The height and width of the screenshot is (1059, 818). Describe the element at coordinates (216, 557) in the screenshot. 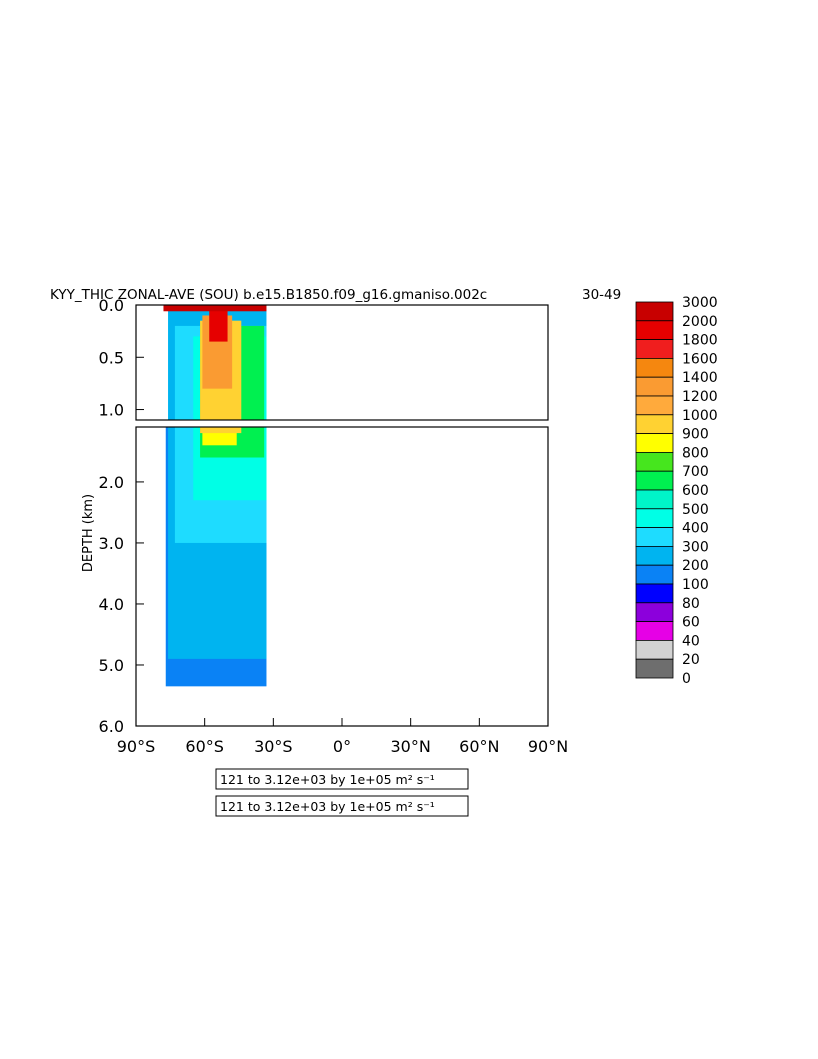

I see `field-lower-panel` at that location.